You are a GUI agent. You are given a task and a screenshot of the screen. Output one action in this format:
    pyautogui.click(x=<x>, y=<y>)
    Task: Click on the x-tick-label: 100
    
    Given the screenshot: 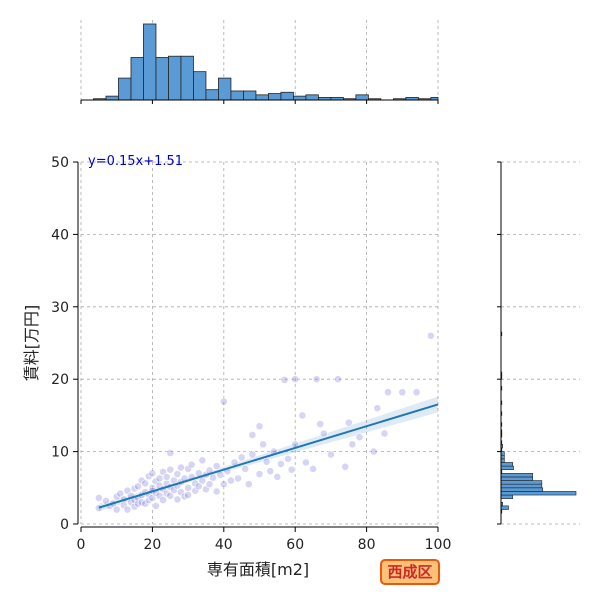 What is the action you would take?
    pyautogui.click(x=438, y=545)
    